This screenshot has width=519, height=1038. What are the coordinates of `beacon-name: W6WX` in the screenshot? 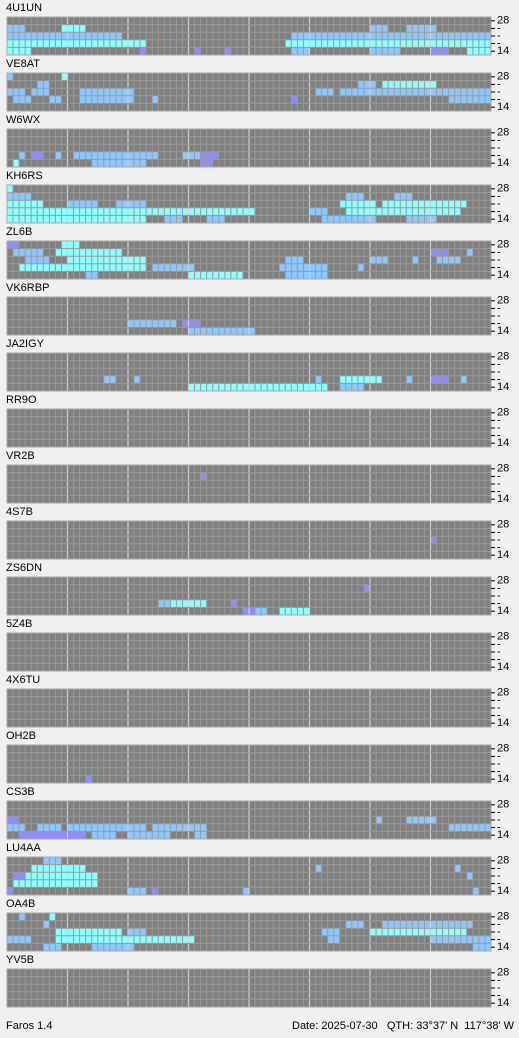 It's located at (23, 120).